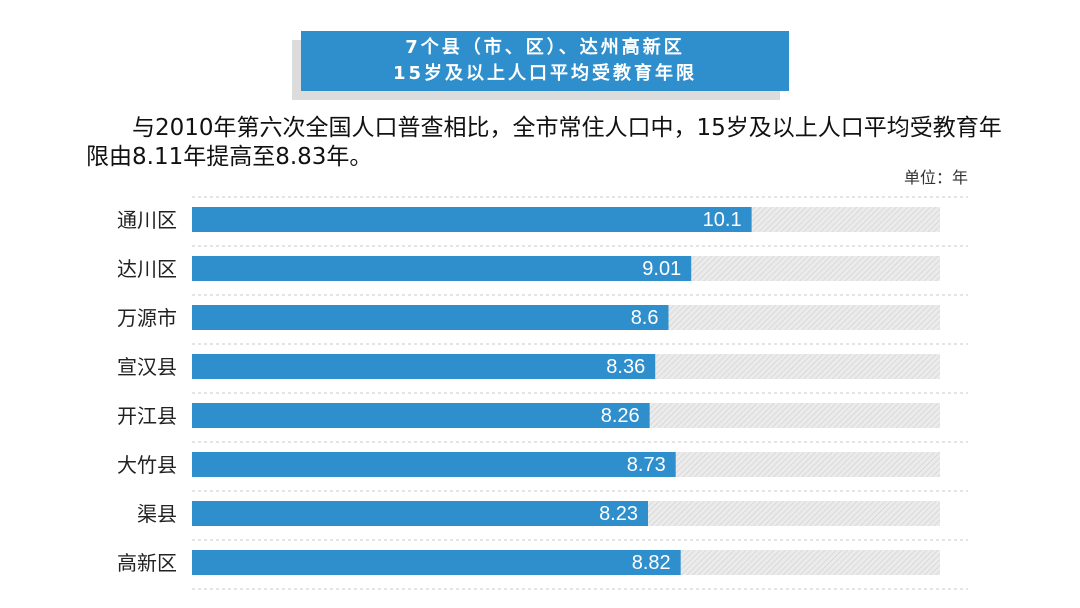 Image resolution: width=1080 pixels, height=608 pixels. What do you see at coordinates (147, 318) in the screenshot?
I see `category-label: 万源市` at bounding box center [147, 318].